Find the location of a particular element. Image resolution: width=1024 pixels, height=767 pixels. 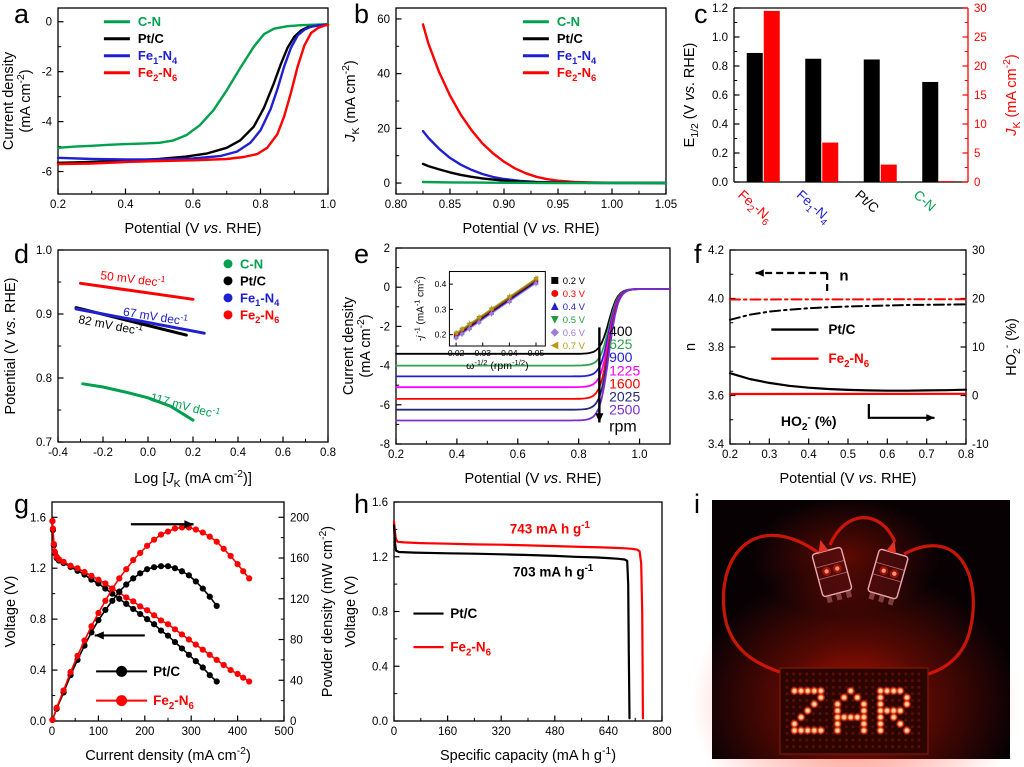

panel-letter-i: i is located at coordinates (697, 504).